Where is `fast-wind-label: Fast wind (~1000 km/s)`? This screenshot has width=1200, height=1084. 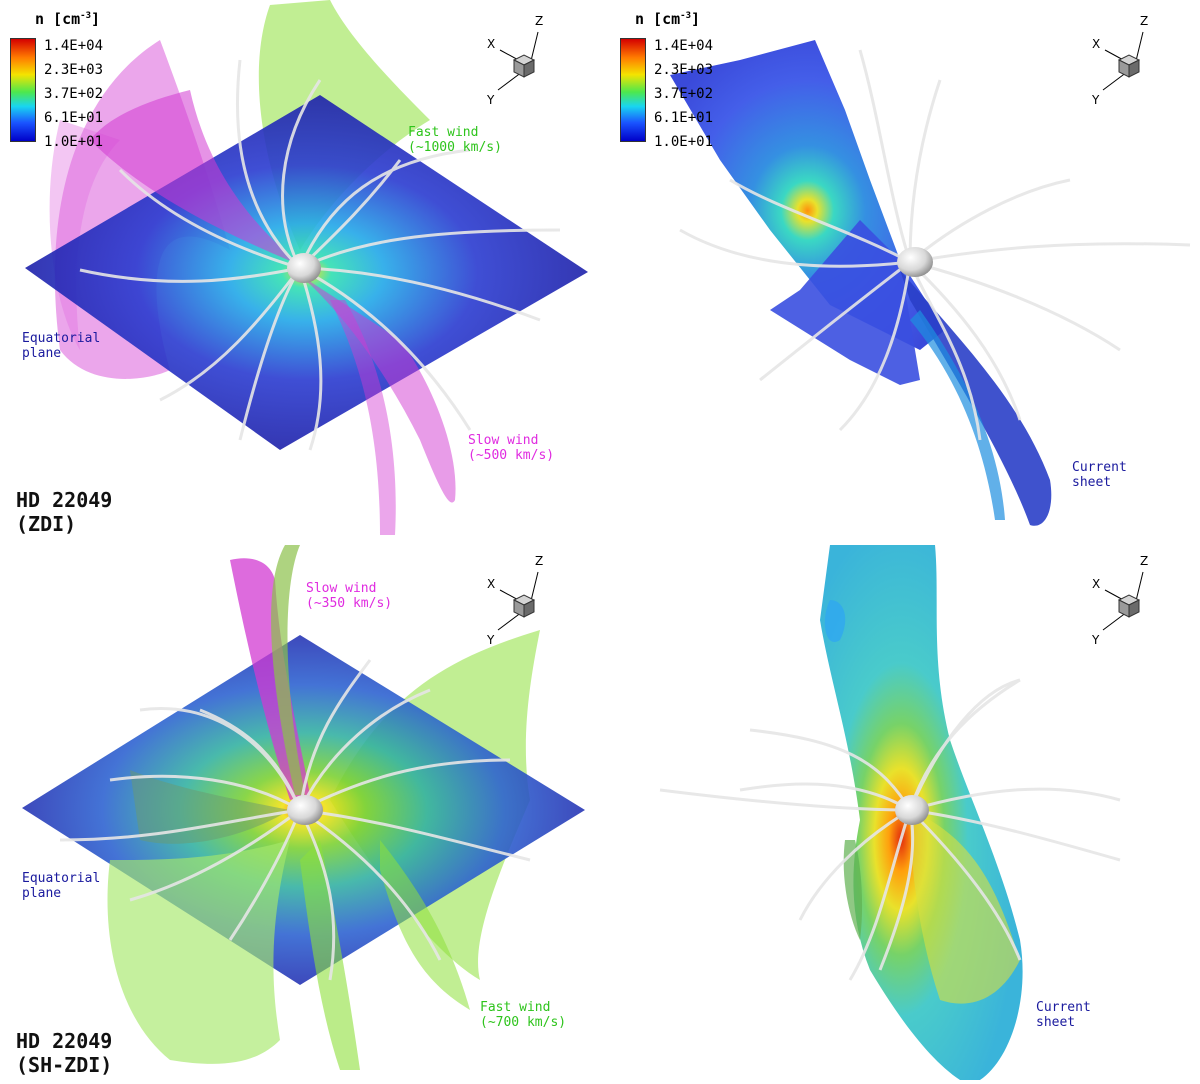 fast-wind-label: Fast wind (~1000 km/s) is located at coordinates (455, 140).